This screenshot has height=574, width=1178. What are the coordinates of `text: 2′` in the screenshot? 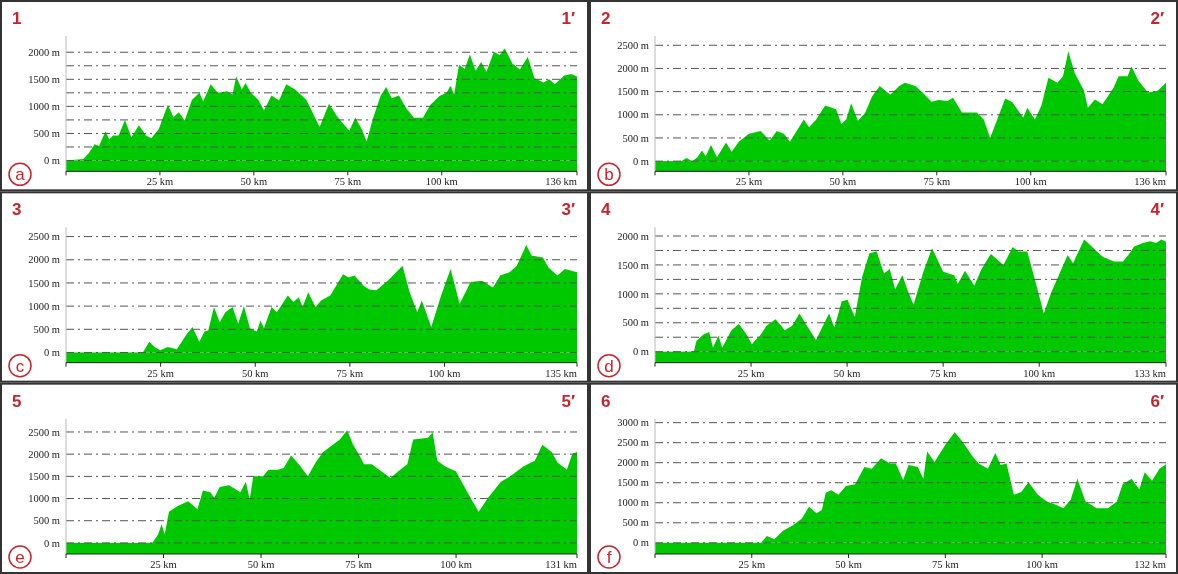 It's located at (1157, 18).